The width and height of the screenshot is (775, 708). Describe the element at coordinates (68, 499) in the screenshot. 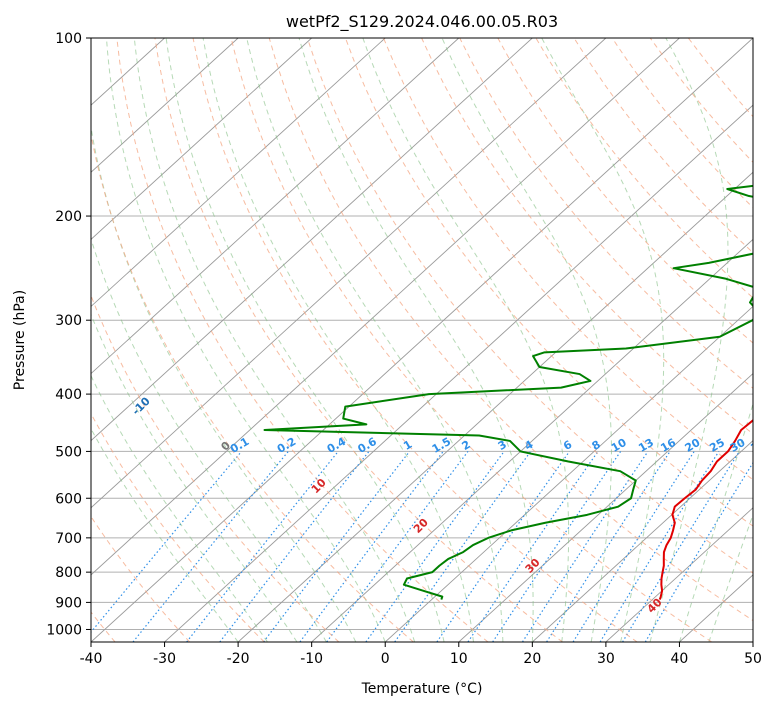

I see `y-tick-label: 600` at that location.